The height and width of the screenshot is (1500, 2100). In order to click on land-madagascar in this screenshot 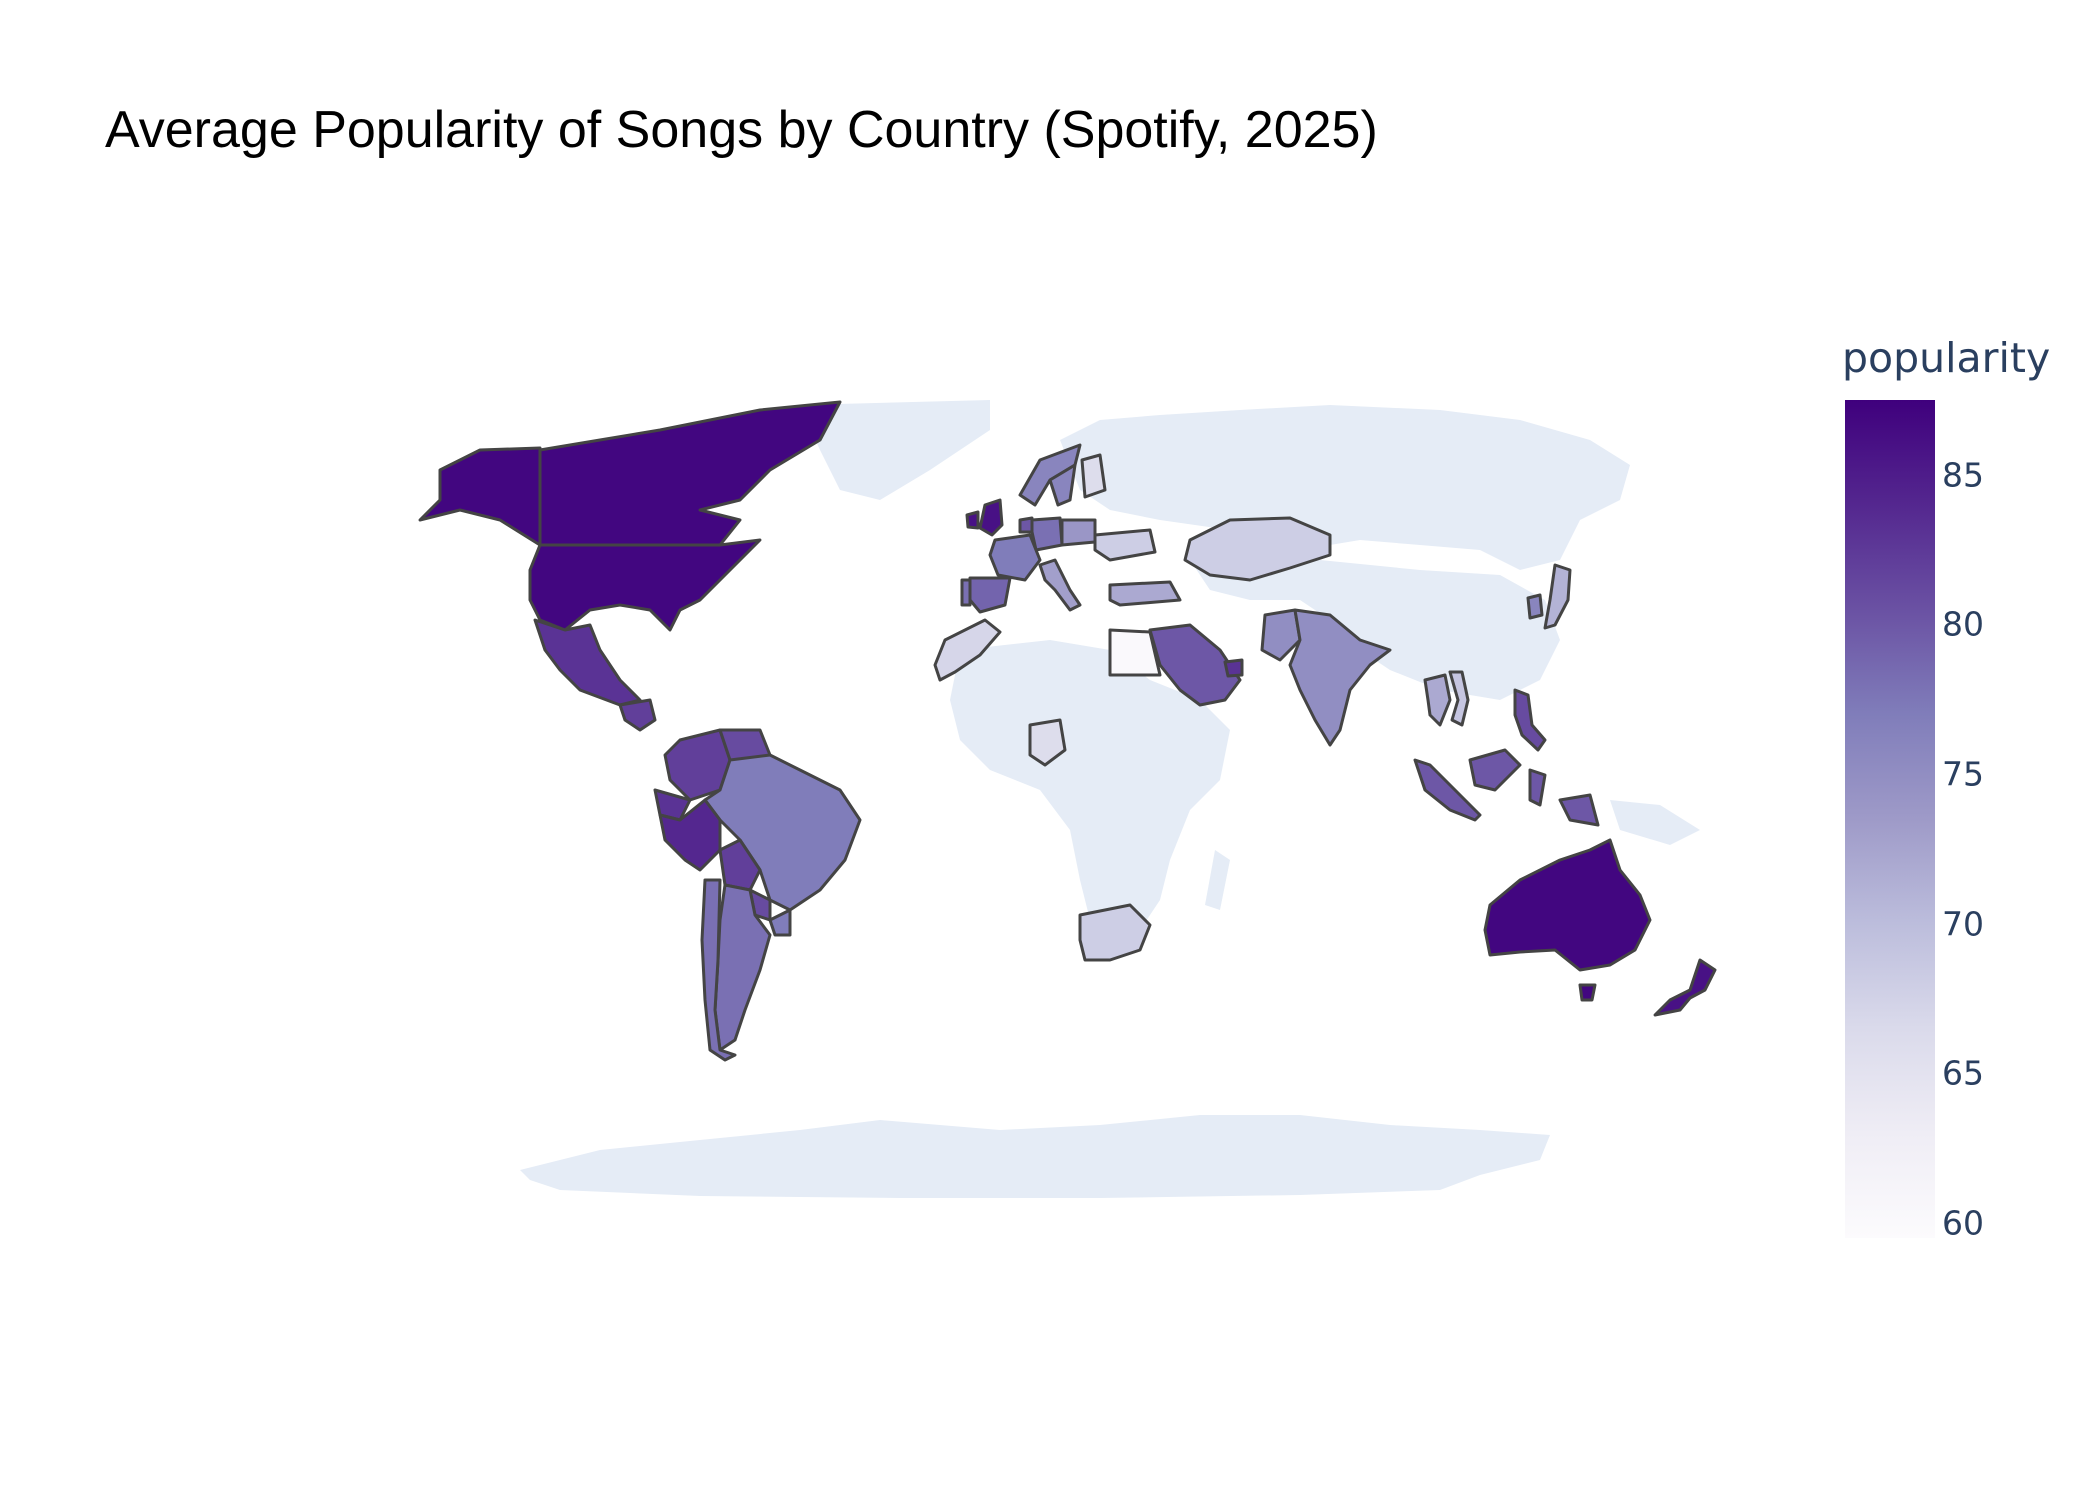, I will do `click(1217, 880)`.